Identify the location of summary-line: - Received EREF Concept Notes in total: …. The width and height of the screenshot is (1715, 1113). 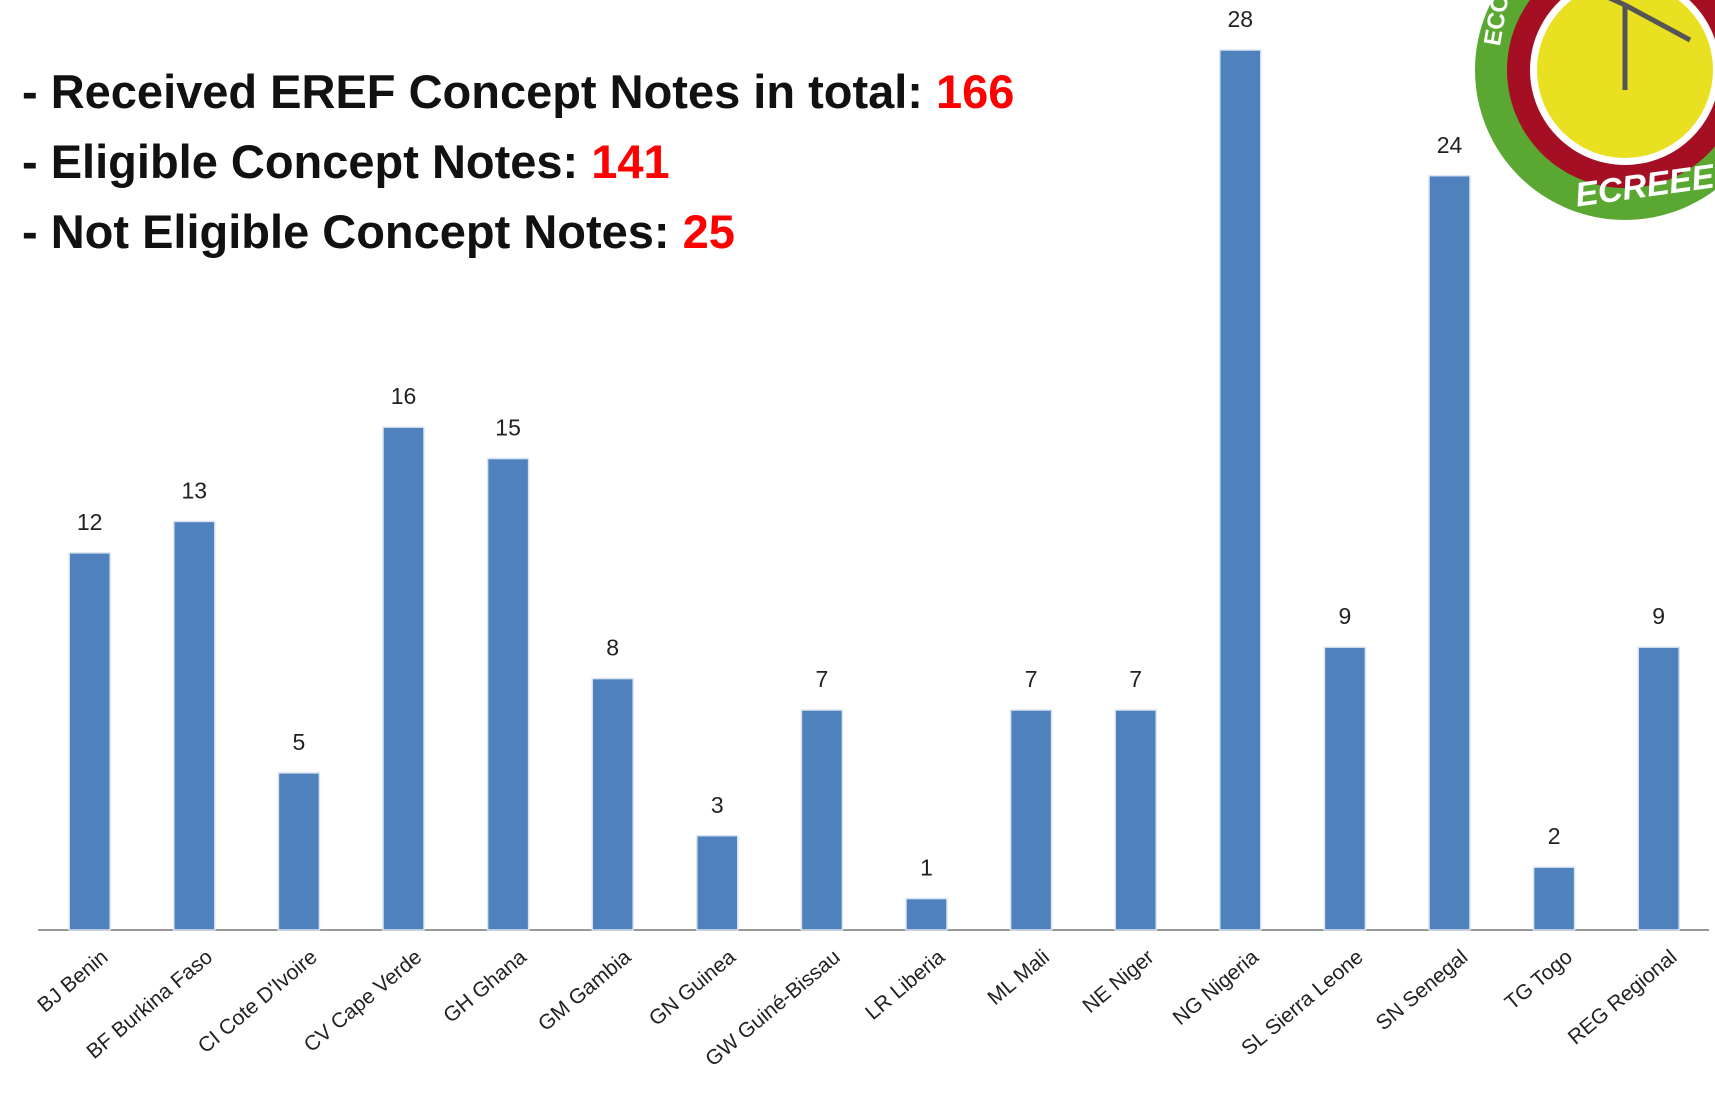
(518, 91).